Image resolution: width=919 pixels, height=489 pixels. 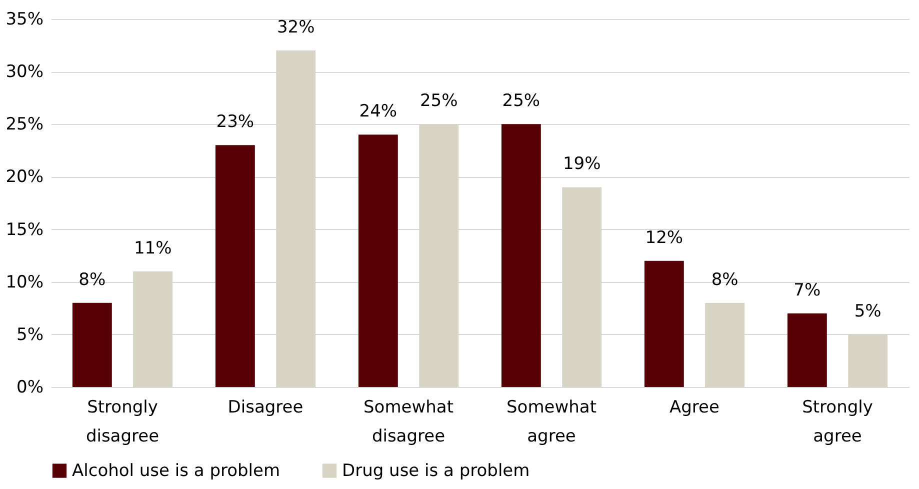 What do you see at coordinates (295, 28) in the screenshot?
I see `data-label: 32%` at bounding box center [295, 28].